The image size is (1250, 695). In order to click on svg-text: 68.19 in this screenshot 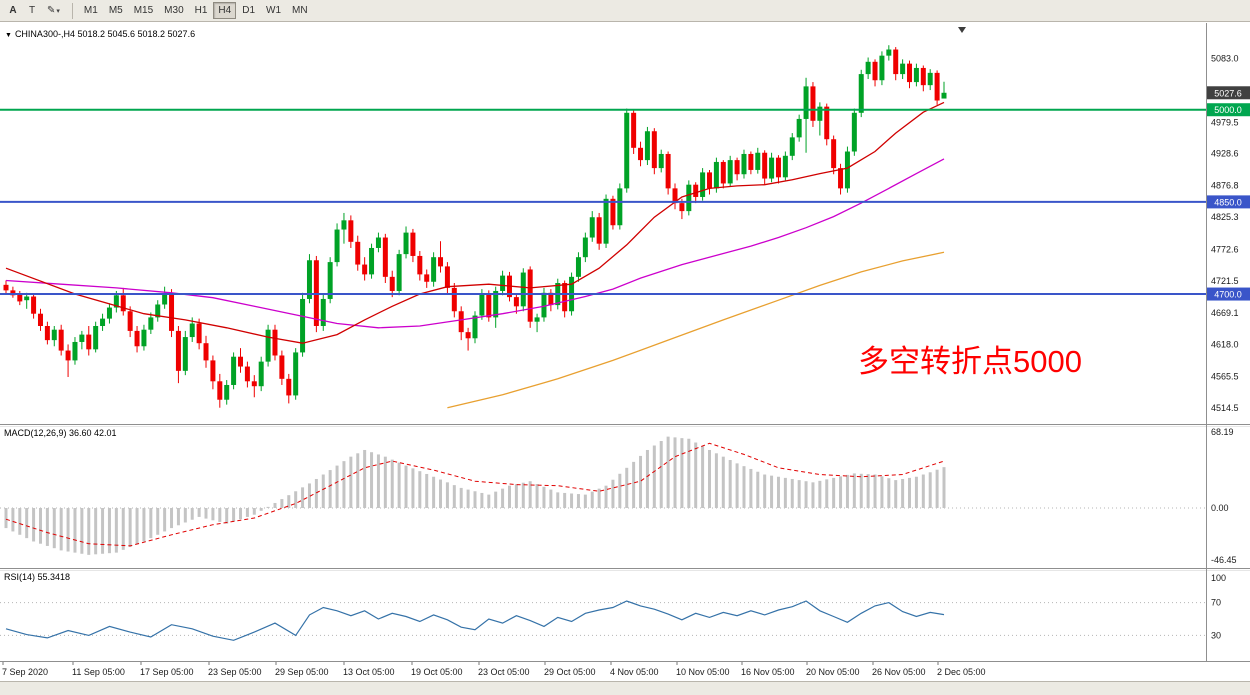, I will do `click(1222, 432)`.